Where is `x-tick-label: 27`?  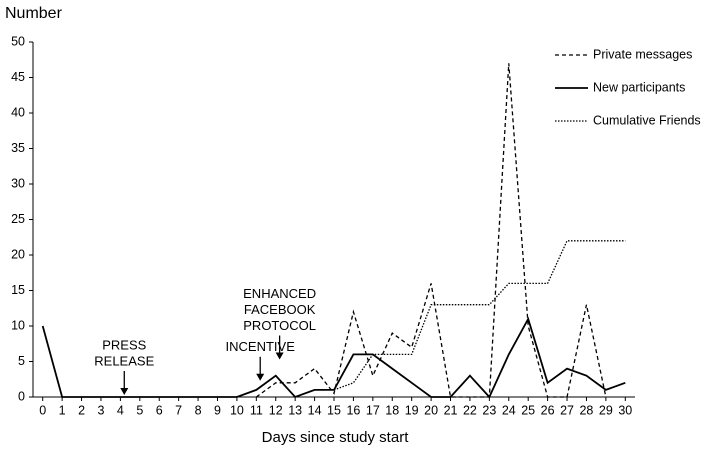
x-tick-label: 27 is located at coordinates (567, 410).